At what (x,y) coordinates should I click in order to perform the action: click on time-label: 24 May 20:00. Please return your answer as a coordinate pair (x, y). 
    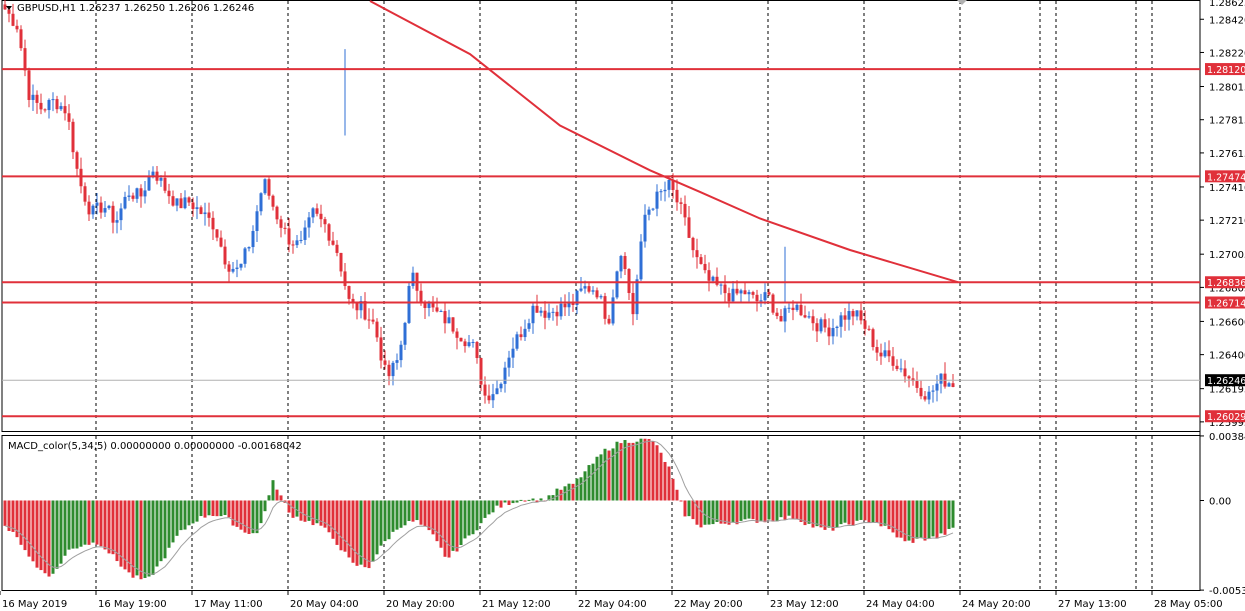
    Looking at the image, I should click on (996, 604).